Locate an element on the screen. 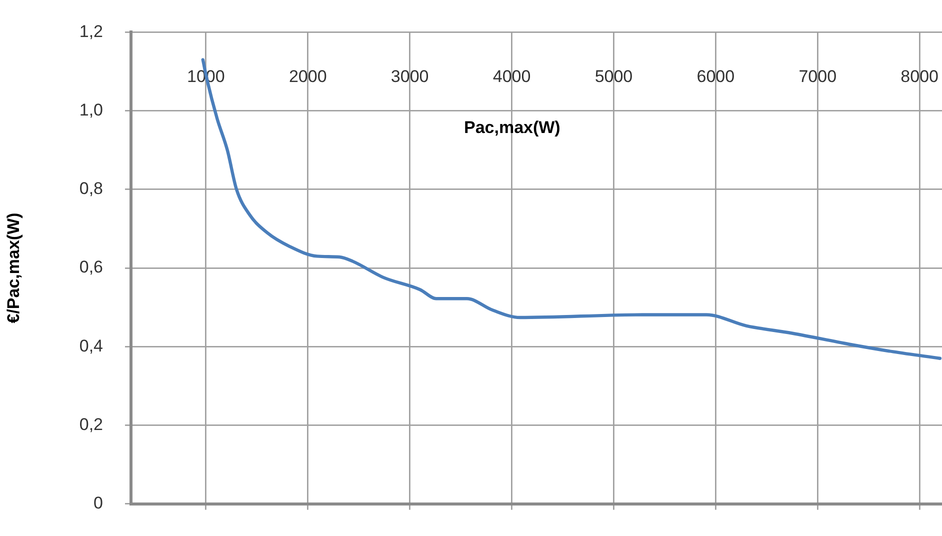  y-tick-label: 0,8 is located at coordinates (91, 188).